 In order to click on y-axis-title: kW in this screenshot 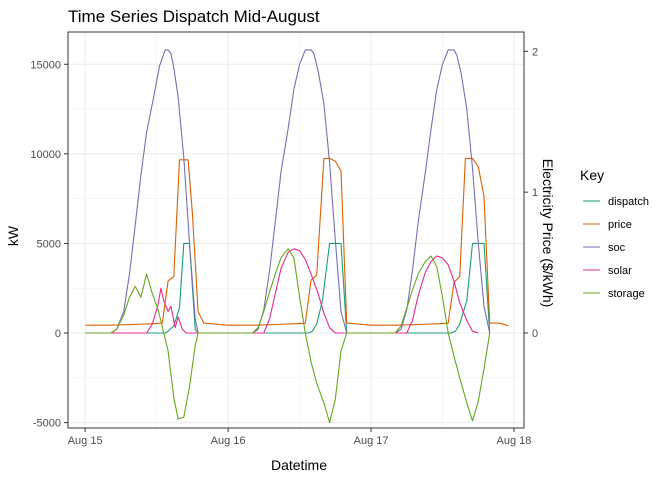, I will do `click(13, 235)`.